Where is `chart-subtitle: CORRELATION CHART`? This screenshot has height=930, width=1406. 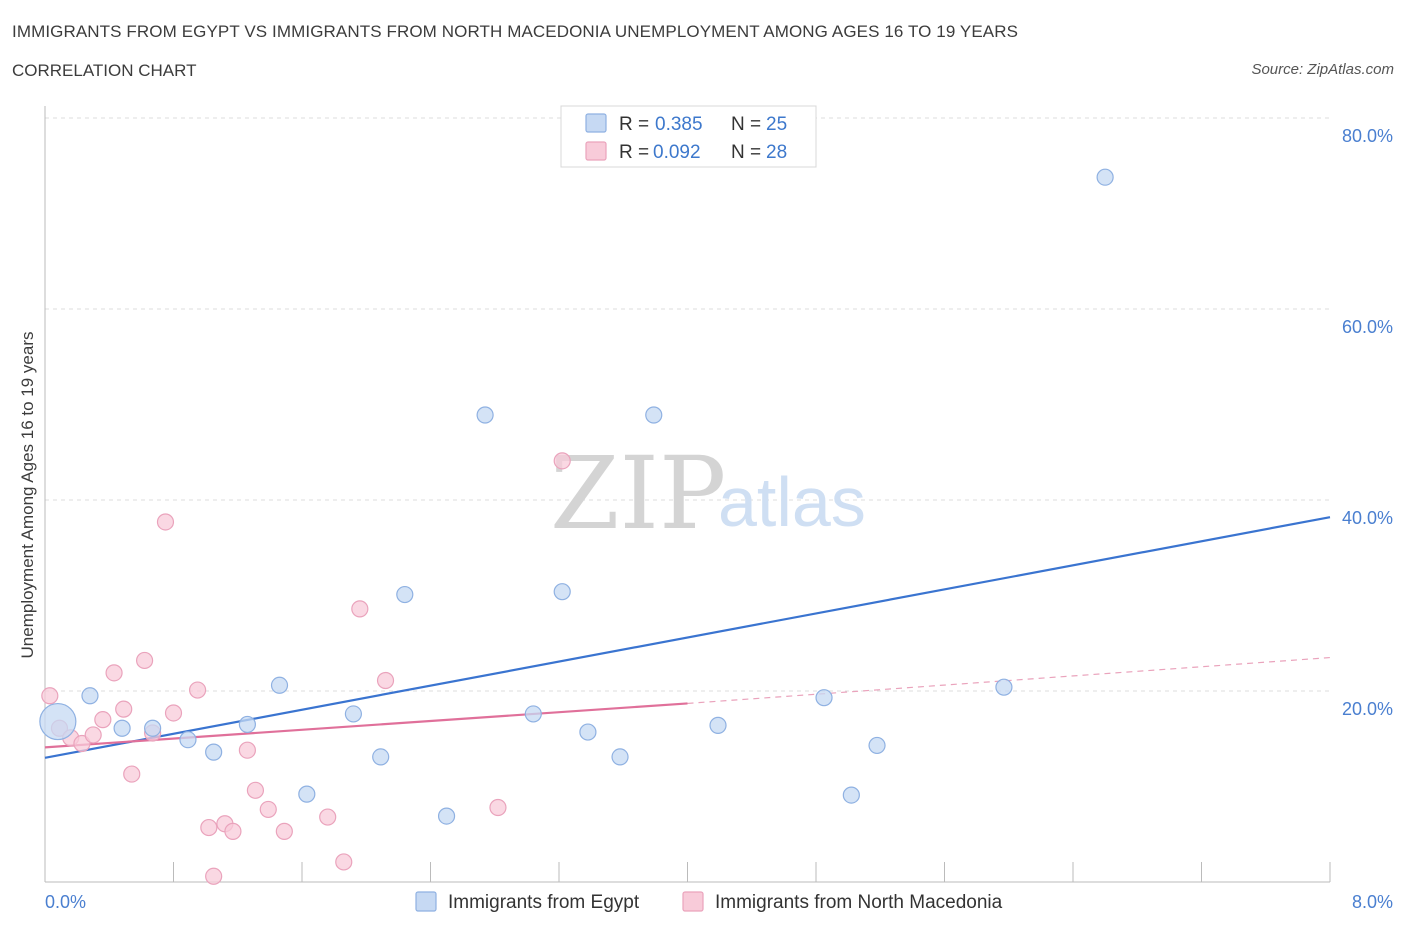 chart-subtitle: CORRELATION CHART is located at coordinates (104, 70).